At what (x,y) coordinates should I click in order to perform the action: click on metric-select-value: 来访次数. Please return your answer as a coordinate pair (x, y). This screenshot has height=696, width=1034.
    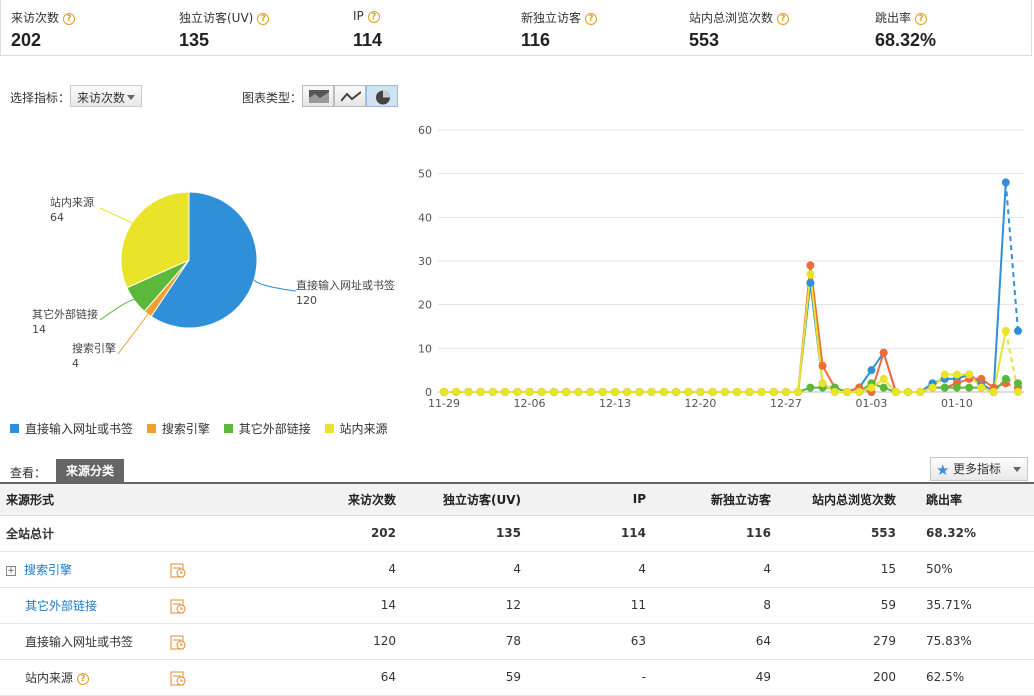
    Looking at the image, I should click on (101, 98).